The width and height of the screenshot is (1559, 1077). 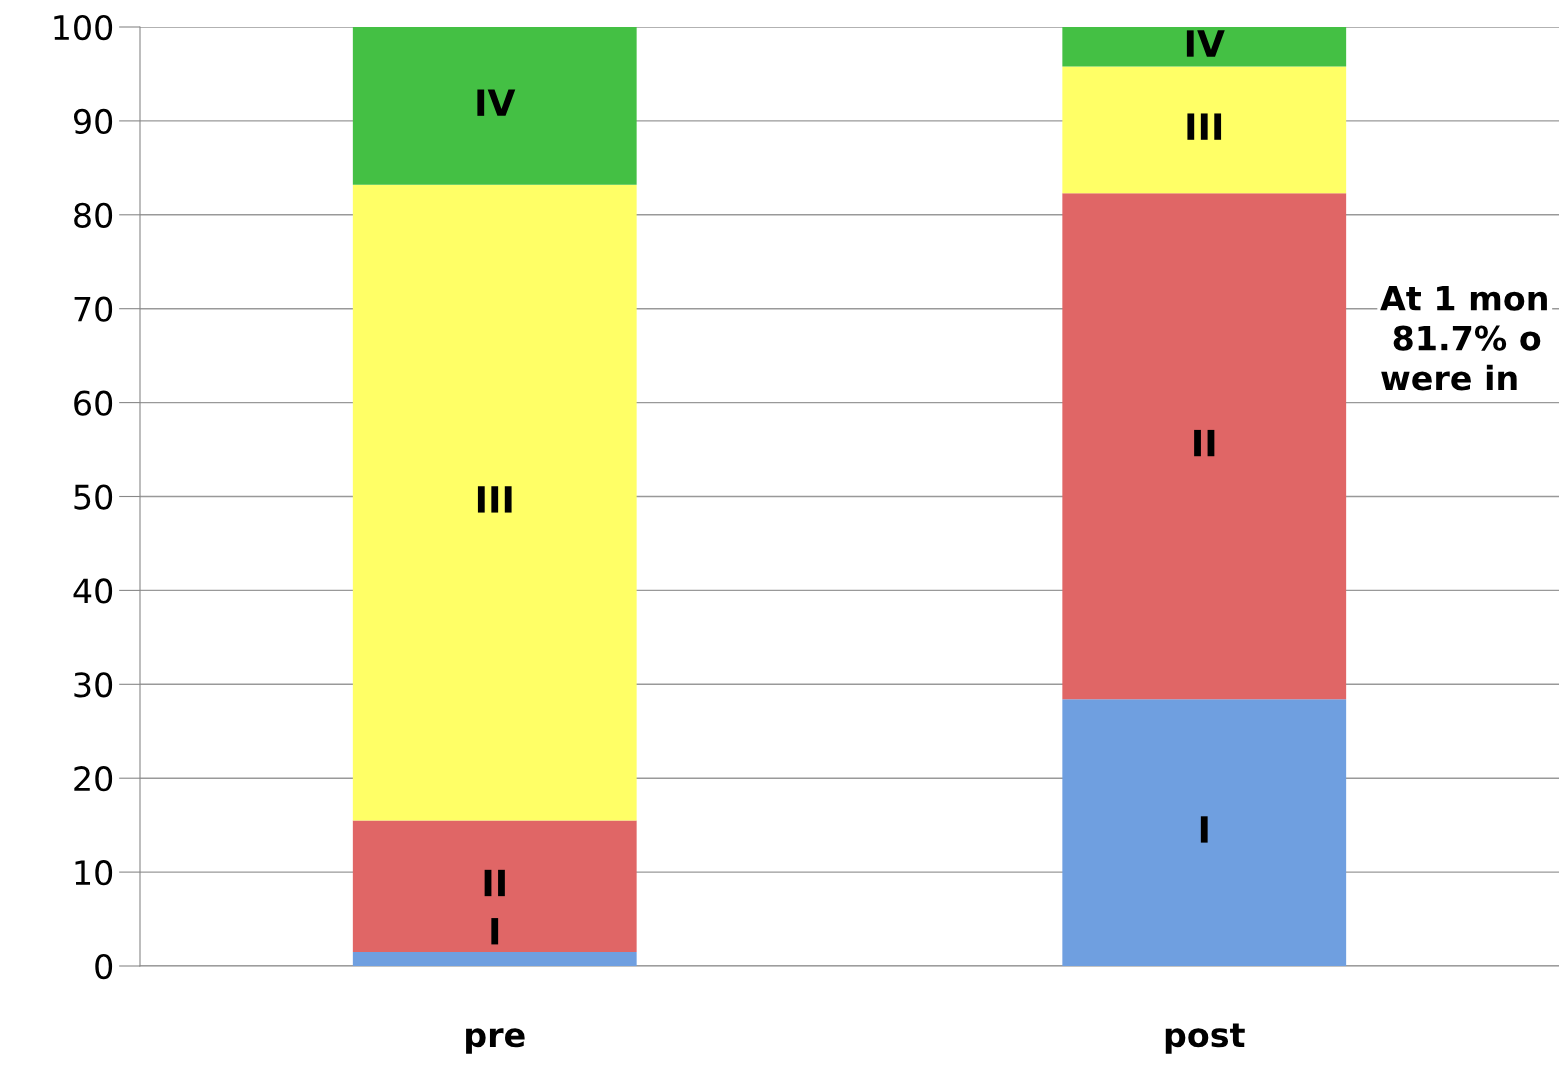 What do you see at coordinates (1463, 338) in the screenshot?
I see `annotation: At 1 mon 81.7% o were in` at bounding box center [1463, 338].